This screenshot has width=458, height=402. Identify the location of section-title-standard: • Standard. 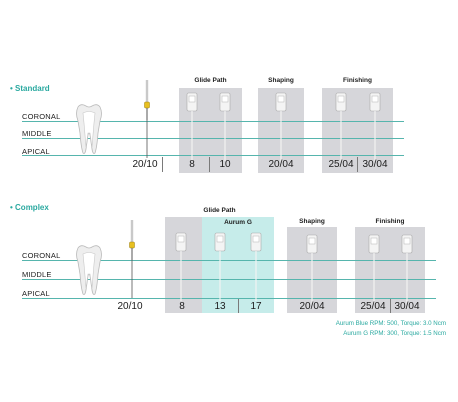
(30, 88).